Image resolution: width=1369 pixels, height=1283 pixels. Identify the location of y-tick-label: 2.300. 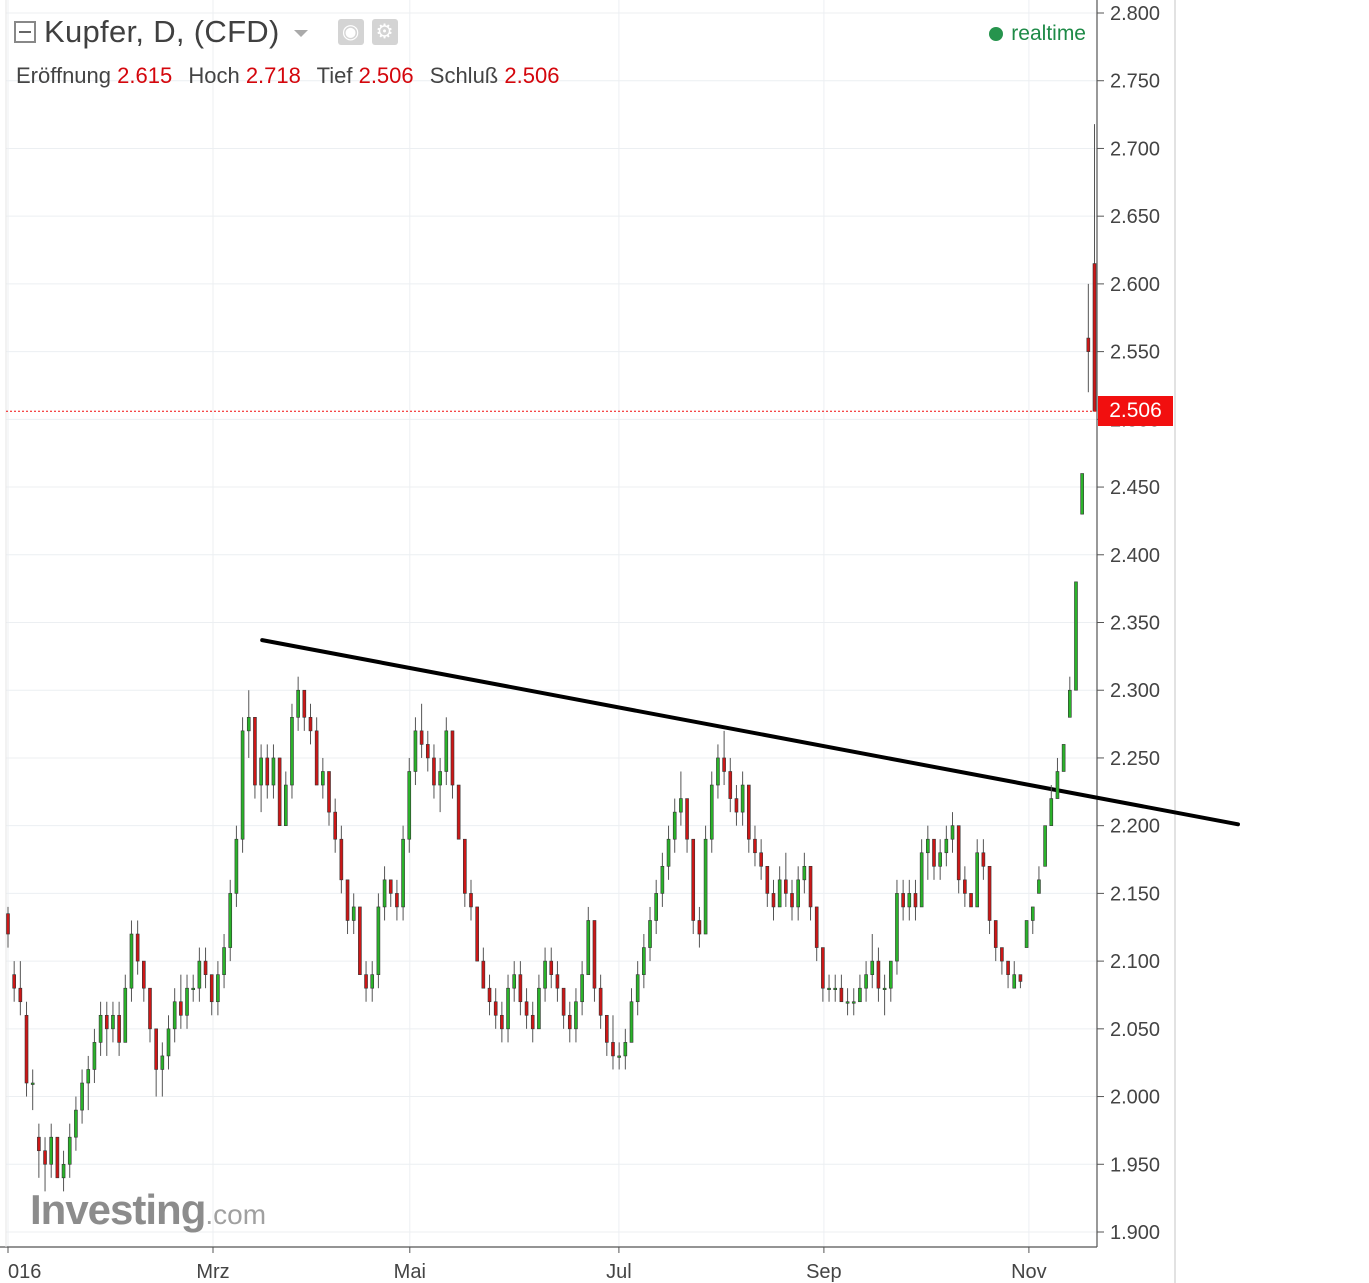
(1135, 691).